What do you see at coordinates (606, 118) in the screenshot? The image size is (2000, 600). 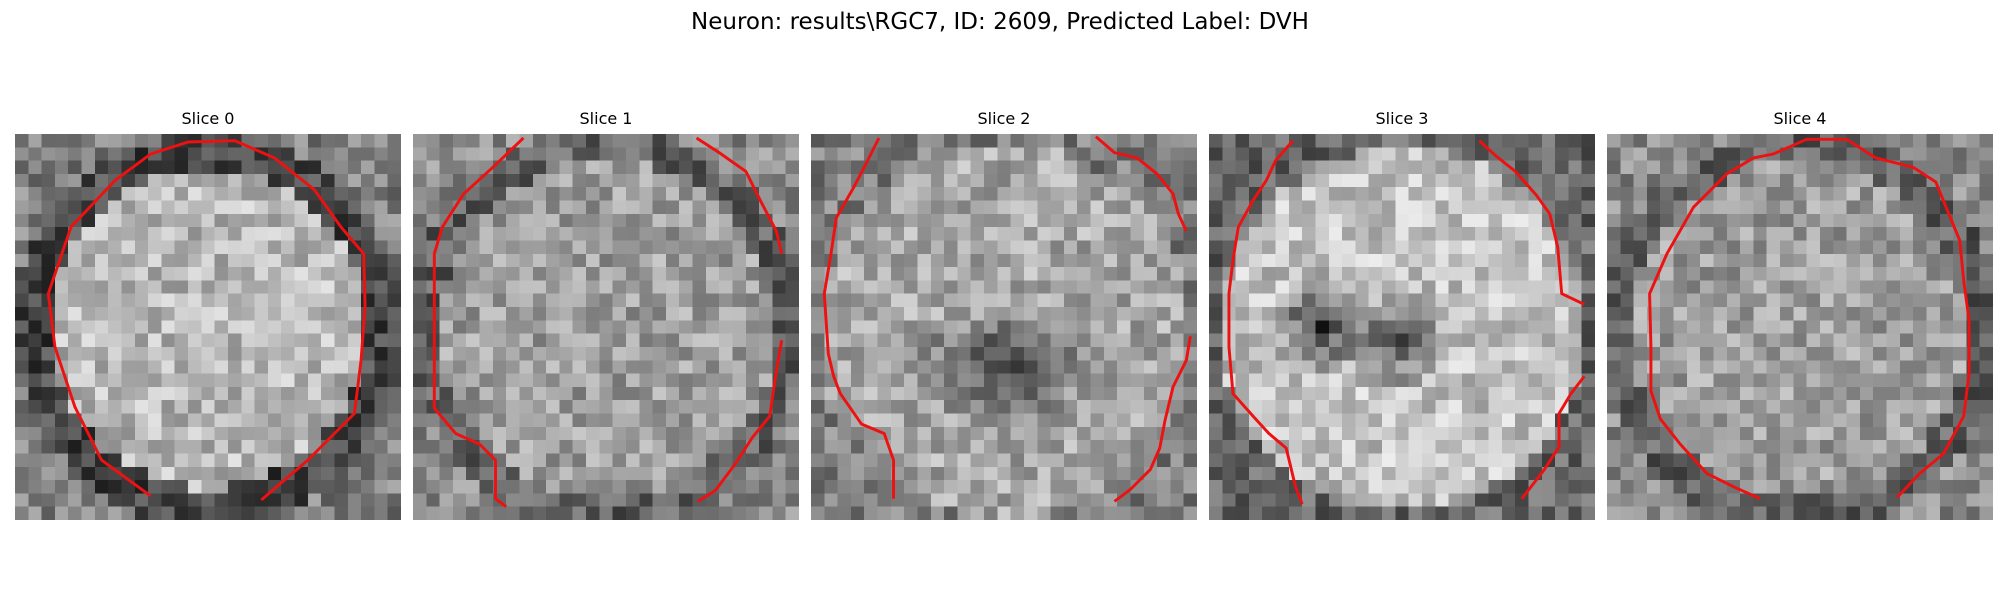 I see `slice-title: Slice 1` at bounding box center [606, 118].